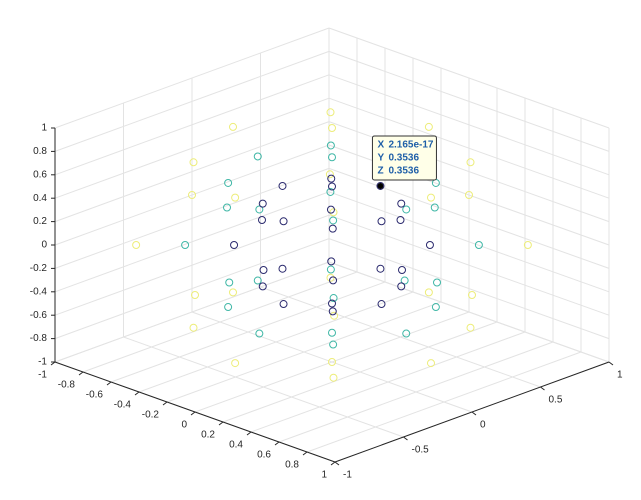 The image size is (641, 500). I want to click on datatip-value: 2.165e-17, so click(410, 145).